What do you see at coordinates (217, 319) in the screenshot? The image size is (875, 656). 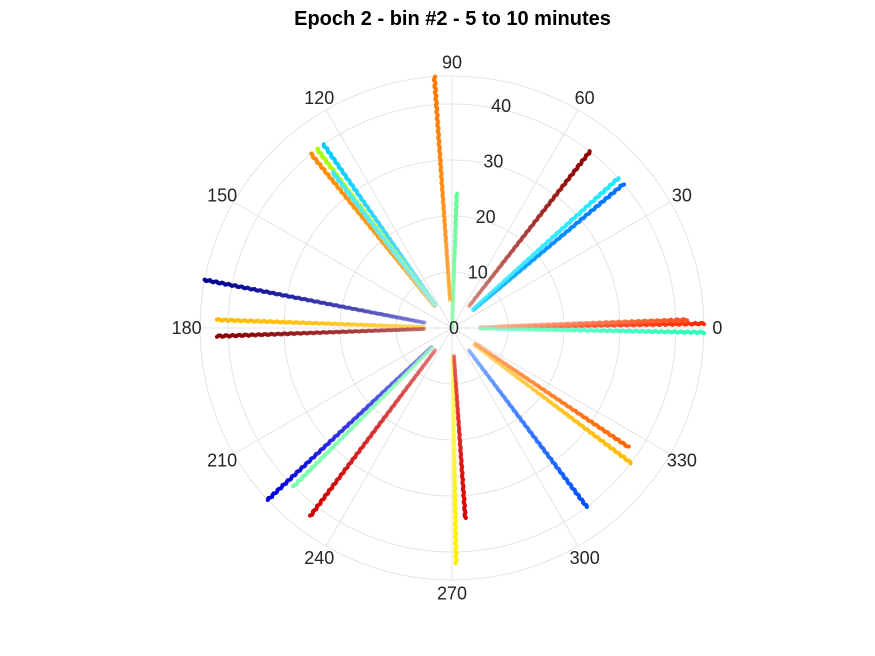 I see `series-13-point` at bounding box center [217, 319].